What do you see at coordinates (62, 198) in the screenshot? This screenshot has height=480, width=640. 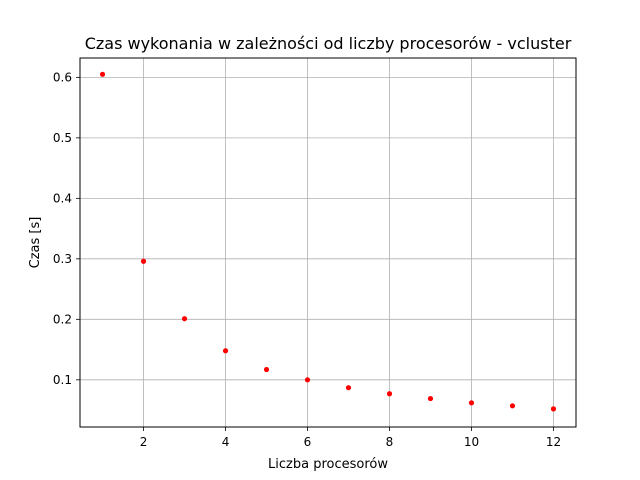 I see `y-tick-label: 0.4` at bounding box center [62, 198].